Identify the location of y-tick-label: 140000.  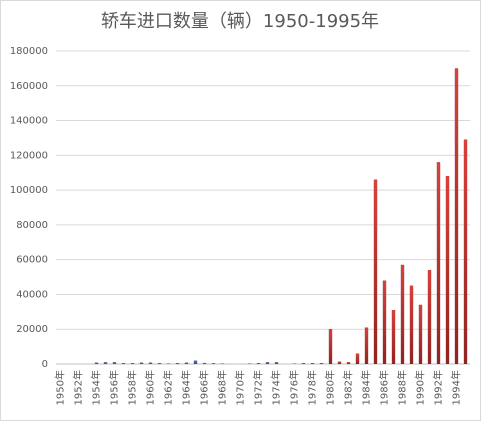
(29, 121).